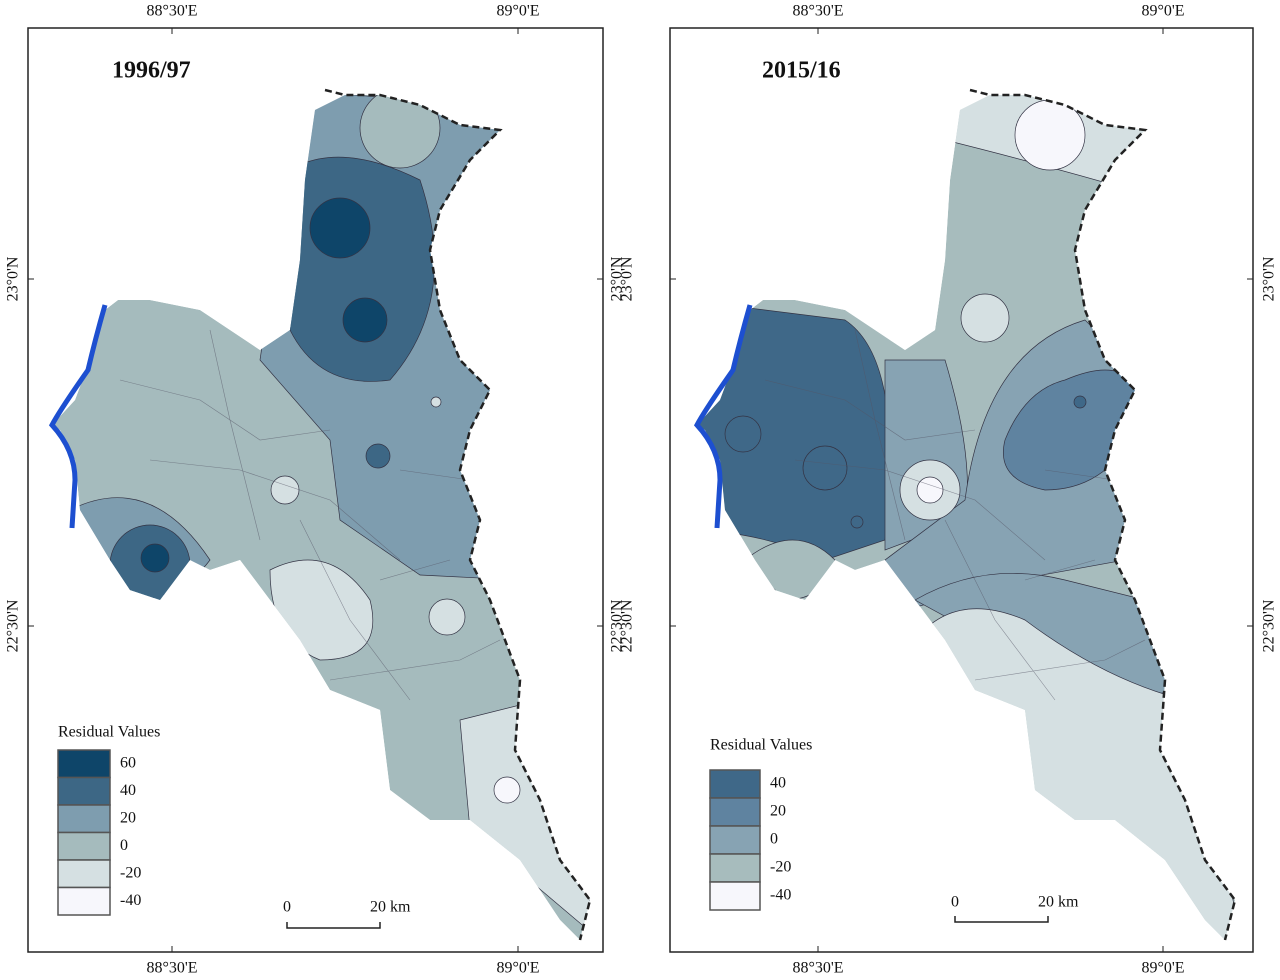 This screenshot has height=980, width=1280. I want to click on legend-label: 60, so click(128, 762).